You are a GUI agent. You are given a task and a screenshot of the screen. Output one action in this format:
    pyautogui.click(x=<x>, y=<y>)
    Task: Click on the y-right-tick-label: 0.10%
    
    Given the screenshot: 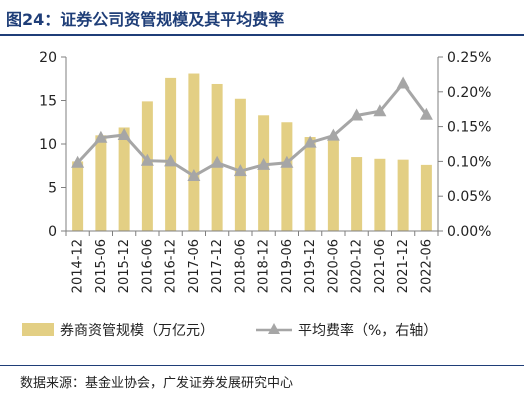 What is the action you would take?
    pyautogui.click(x=469, y=162)
    